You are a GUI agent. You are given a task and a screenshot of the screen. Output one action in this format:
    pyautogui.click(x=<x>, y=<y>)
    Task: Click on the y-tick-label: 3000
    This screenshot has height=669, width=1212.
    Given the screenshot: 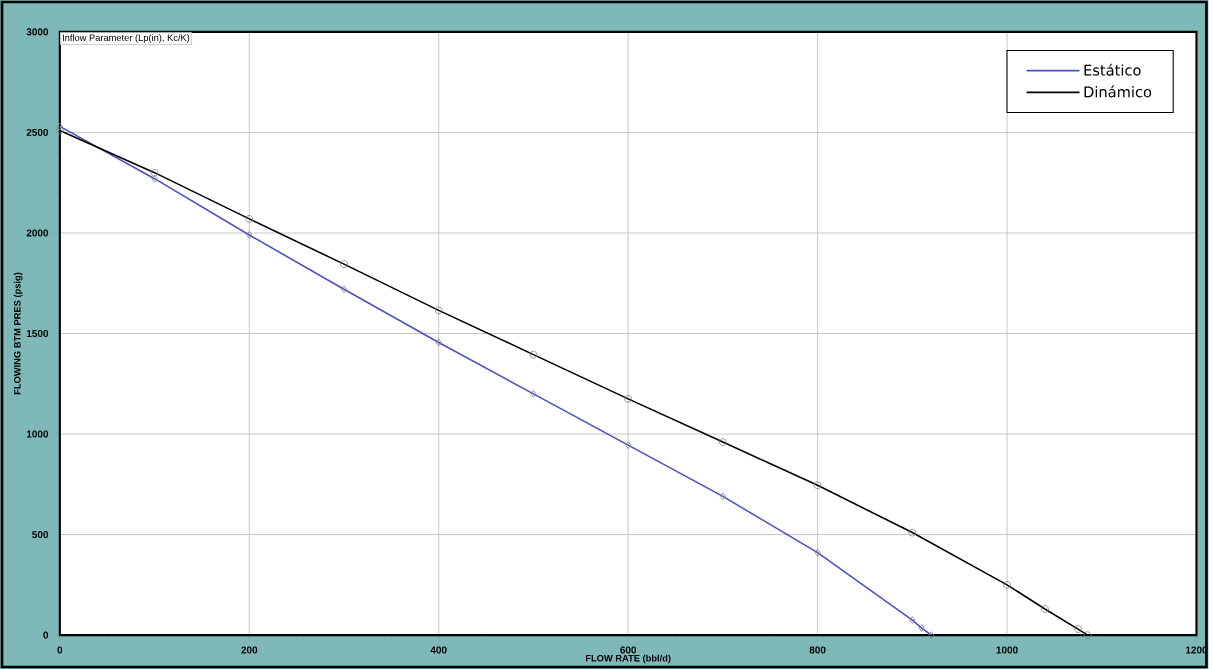 What is the action you would take?
    pyautogui.click(x=37, y=32)
    